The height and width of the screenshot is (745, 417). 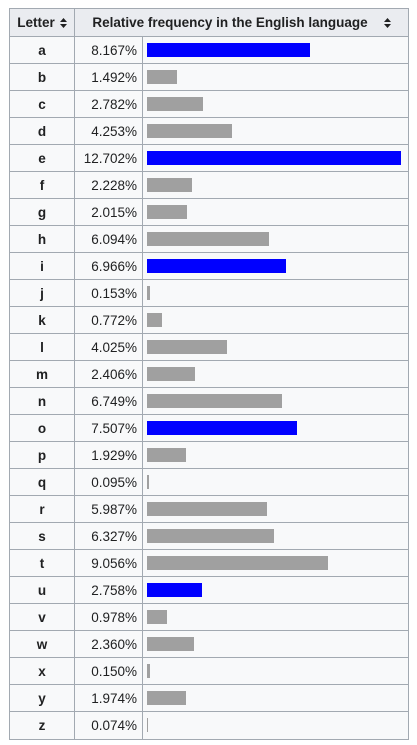 What do you see at coordinates (109, 563) in the screenshot?
I see `frequency-cell: 9.056%` at bounding box center [109, 563].